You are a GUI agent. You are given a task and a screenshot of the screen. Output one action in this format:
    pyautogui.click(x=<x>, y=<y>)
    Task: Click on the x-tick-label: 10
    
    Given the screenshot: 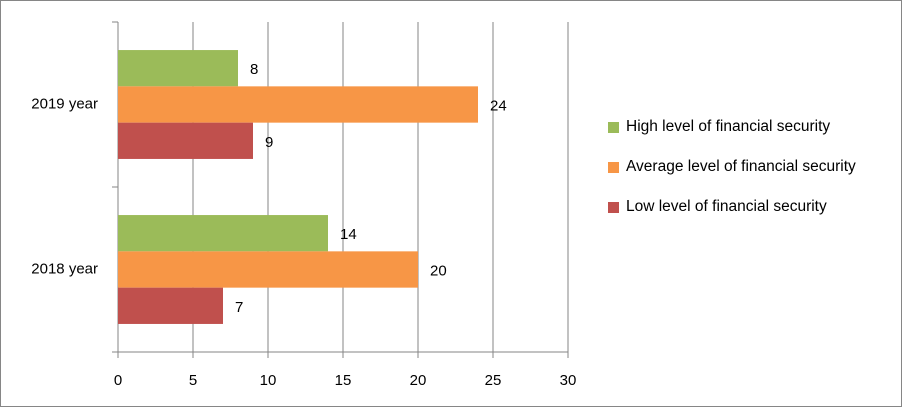 What is the action you would take?
    pyautogui.click(x=268, y=380)
    